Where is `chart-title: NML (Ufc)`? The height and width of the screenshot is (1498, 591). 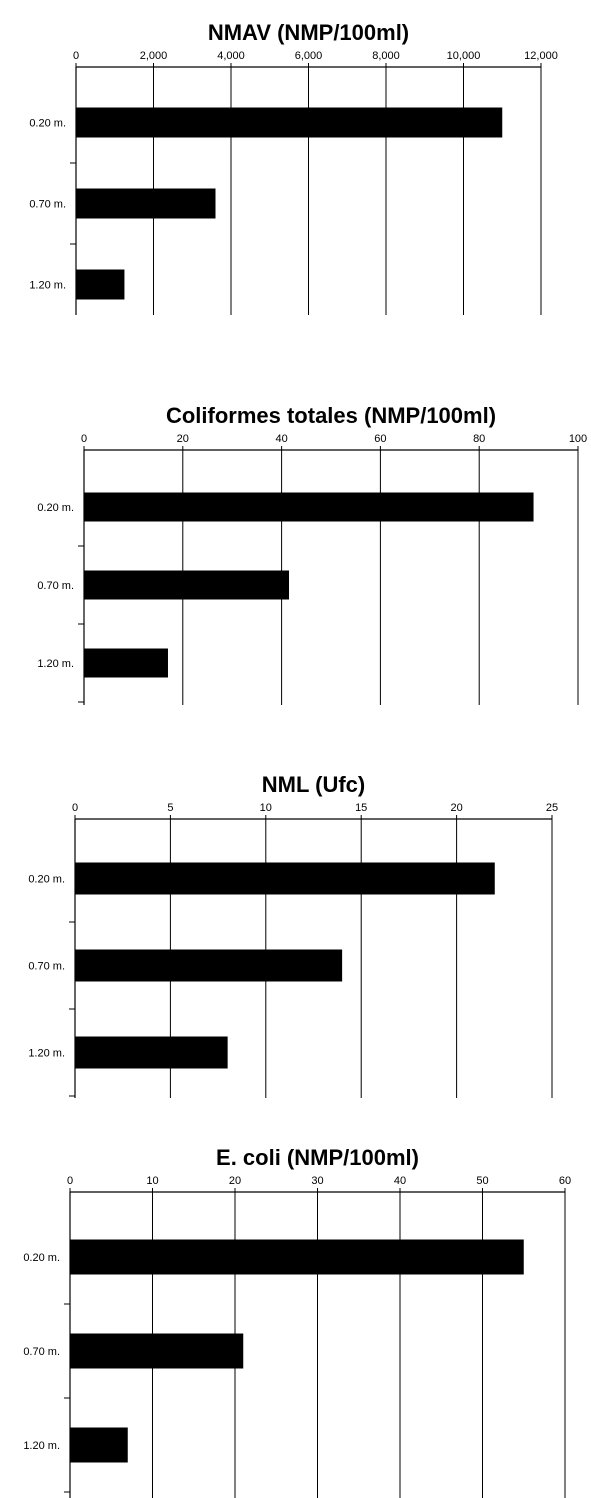 chart-title: NML (Ufc) is located at coordinates (313, 784).